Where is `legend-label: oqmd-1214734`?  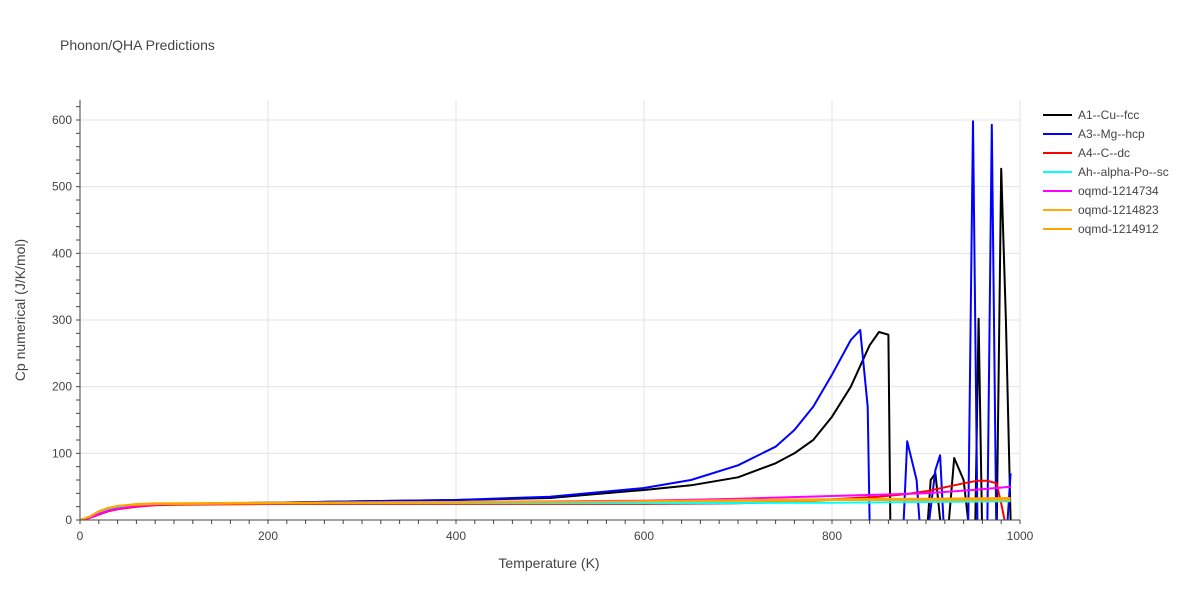 legend-label: oqmd-1214734 is located at coordinates (1118, 191).